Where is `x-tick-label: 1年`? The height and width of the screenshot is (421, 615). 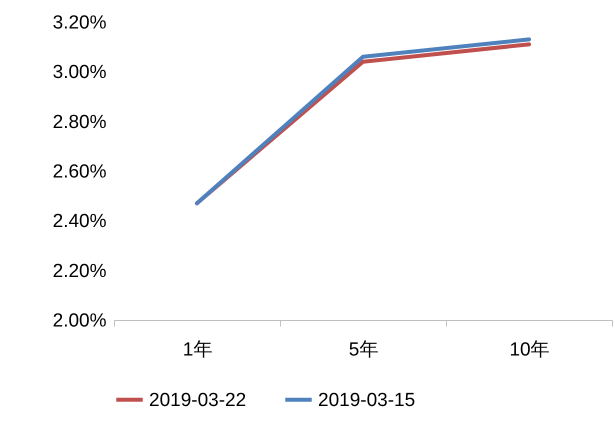
x-tick-label: 1年 is located at coordinates (197, 350).